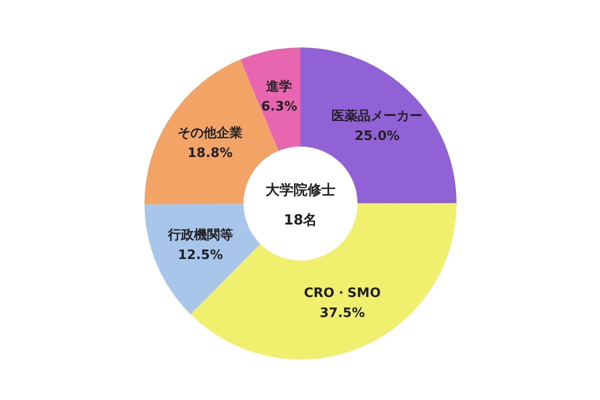 This screenshot has width=600, height=400. I want to click on slice-label: その他企業, so click(210, 134).